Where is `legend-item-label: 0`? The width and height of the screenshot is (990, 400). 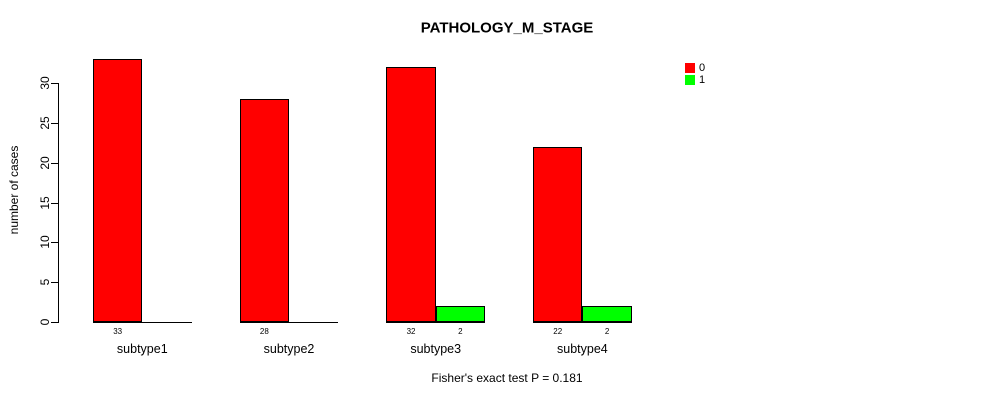 legend-item-label: 0 is located at coordinates (702, 68).